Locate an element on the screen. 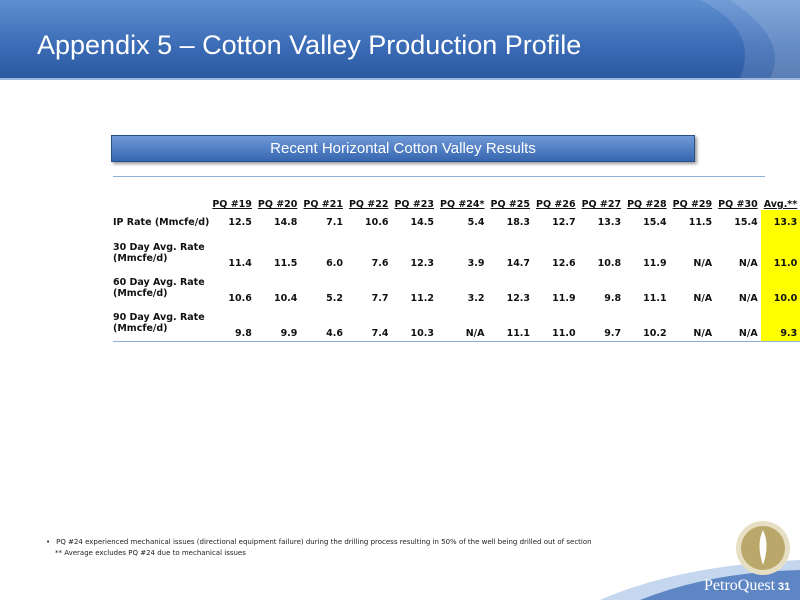  table-cell: 3.9 is located at coordinates (476, 263).